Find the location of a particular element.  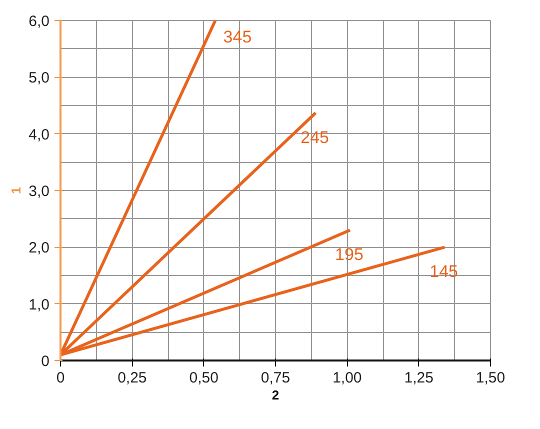

y-tick-label: 6,0 is located at coordinates (39, 21).